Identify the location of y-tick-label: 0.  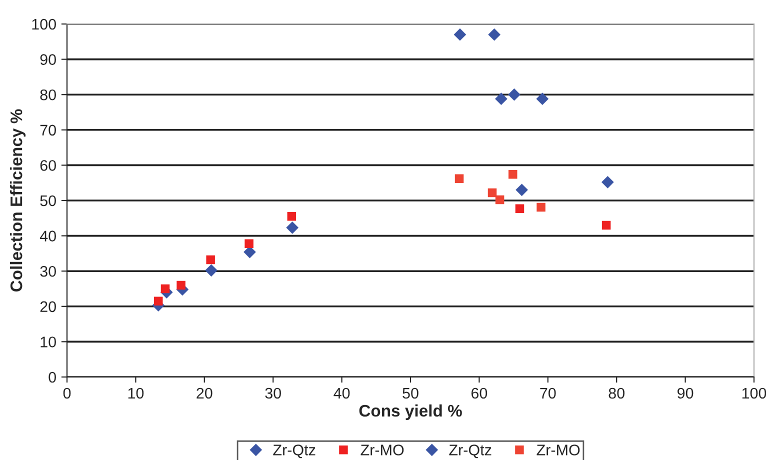
(52, 377).